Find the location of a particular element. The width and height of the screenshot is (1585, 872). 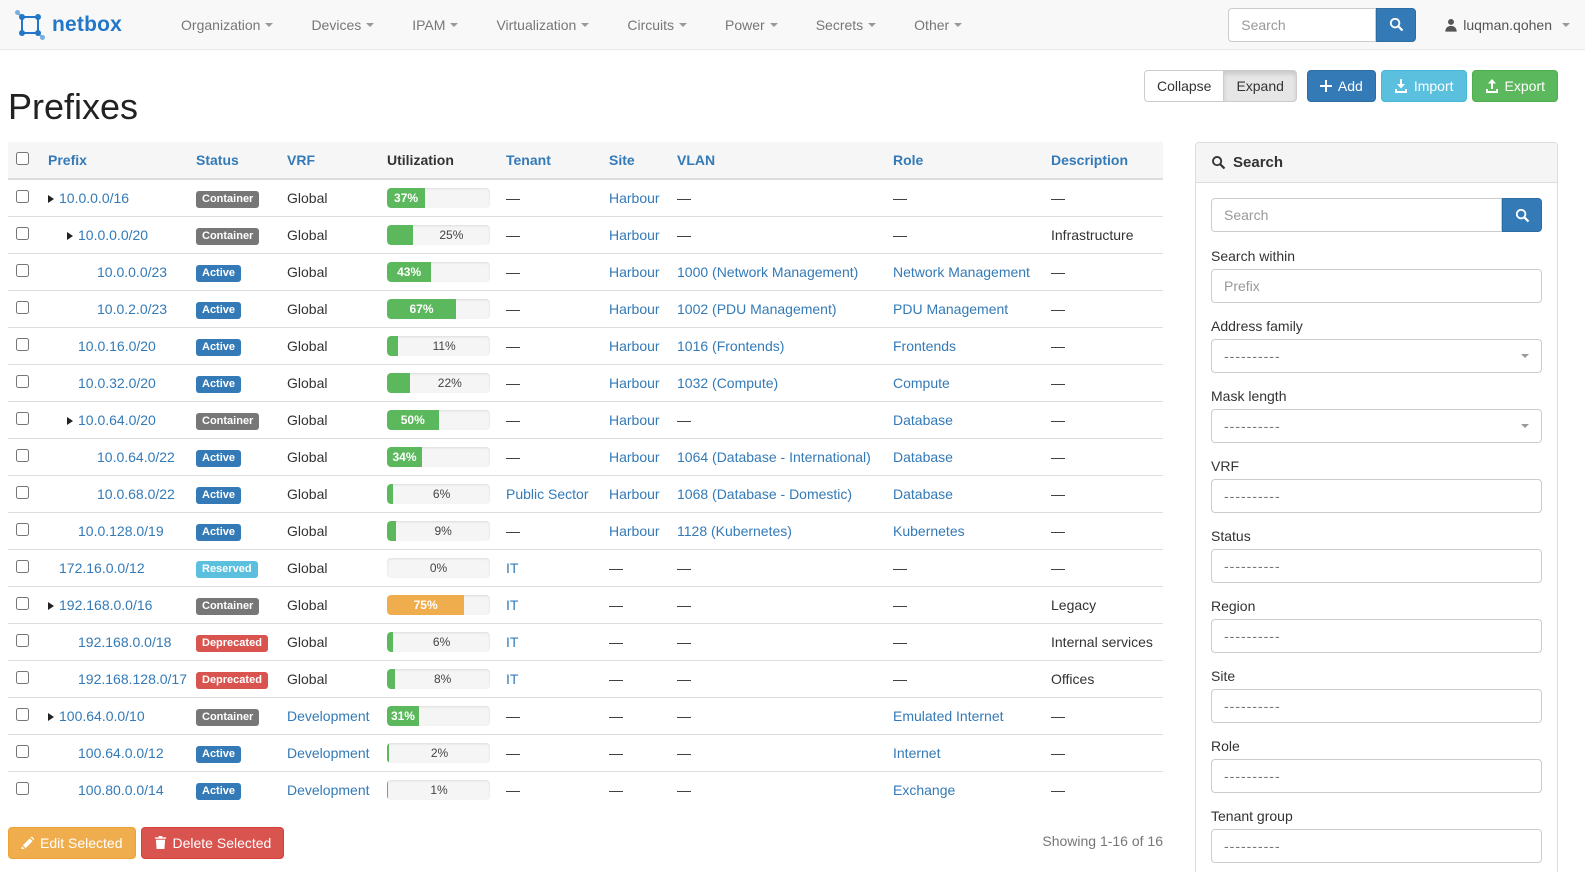

site-cell: Harbour is located at coordinates (635, 494).